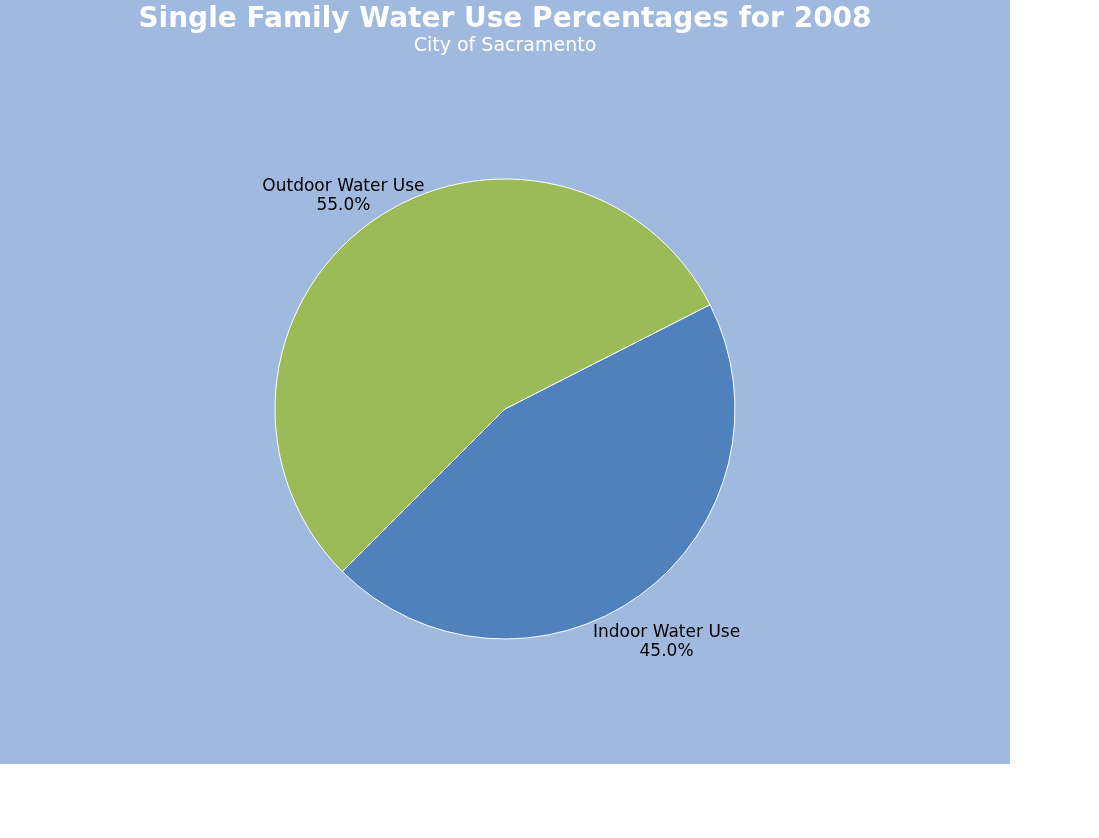  Describe the element at coordinates (505, 17) in the screenshot. I see `chart-title: Single Family Water Use Percentages for 2008` at that location.